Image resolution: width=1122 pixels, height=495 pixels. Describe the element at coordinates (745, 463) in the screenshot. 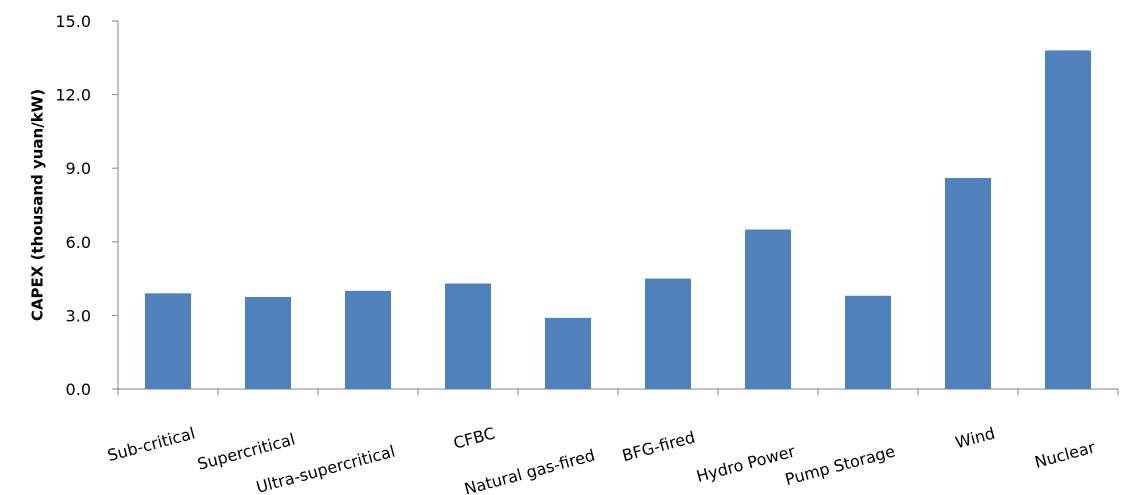

I see `x-tick-label: Hydro Power` at that location.